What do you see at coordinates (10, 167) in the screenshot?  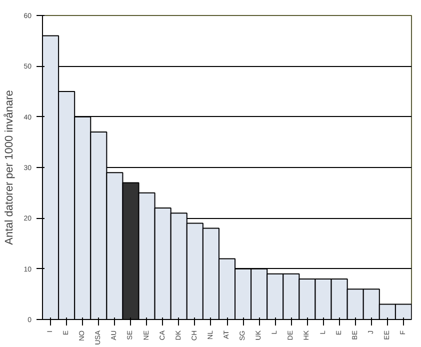 I see `y-axis-title: Antal datorer per 1000 invånare` at bounding box center [10, 167].